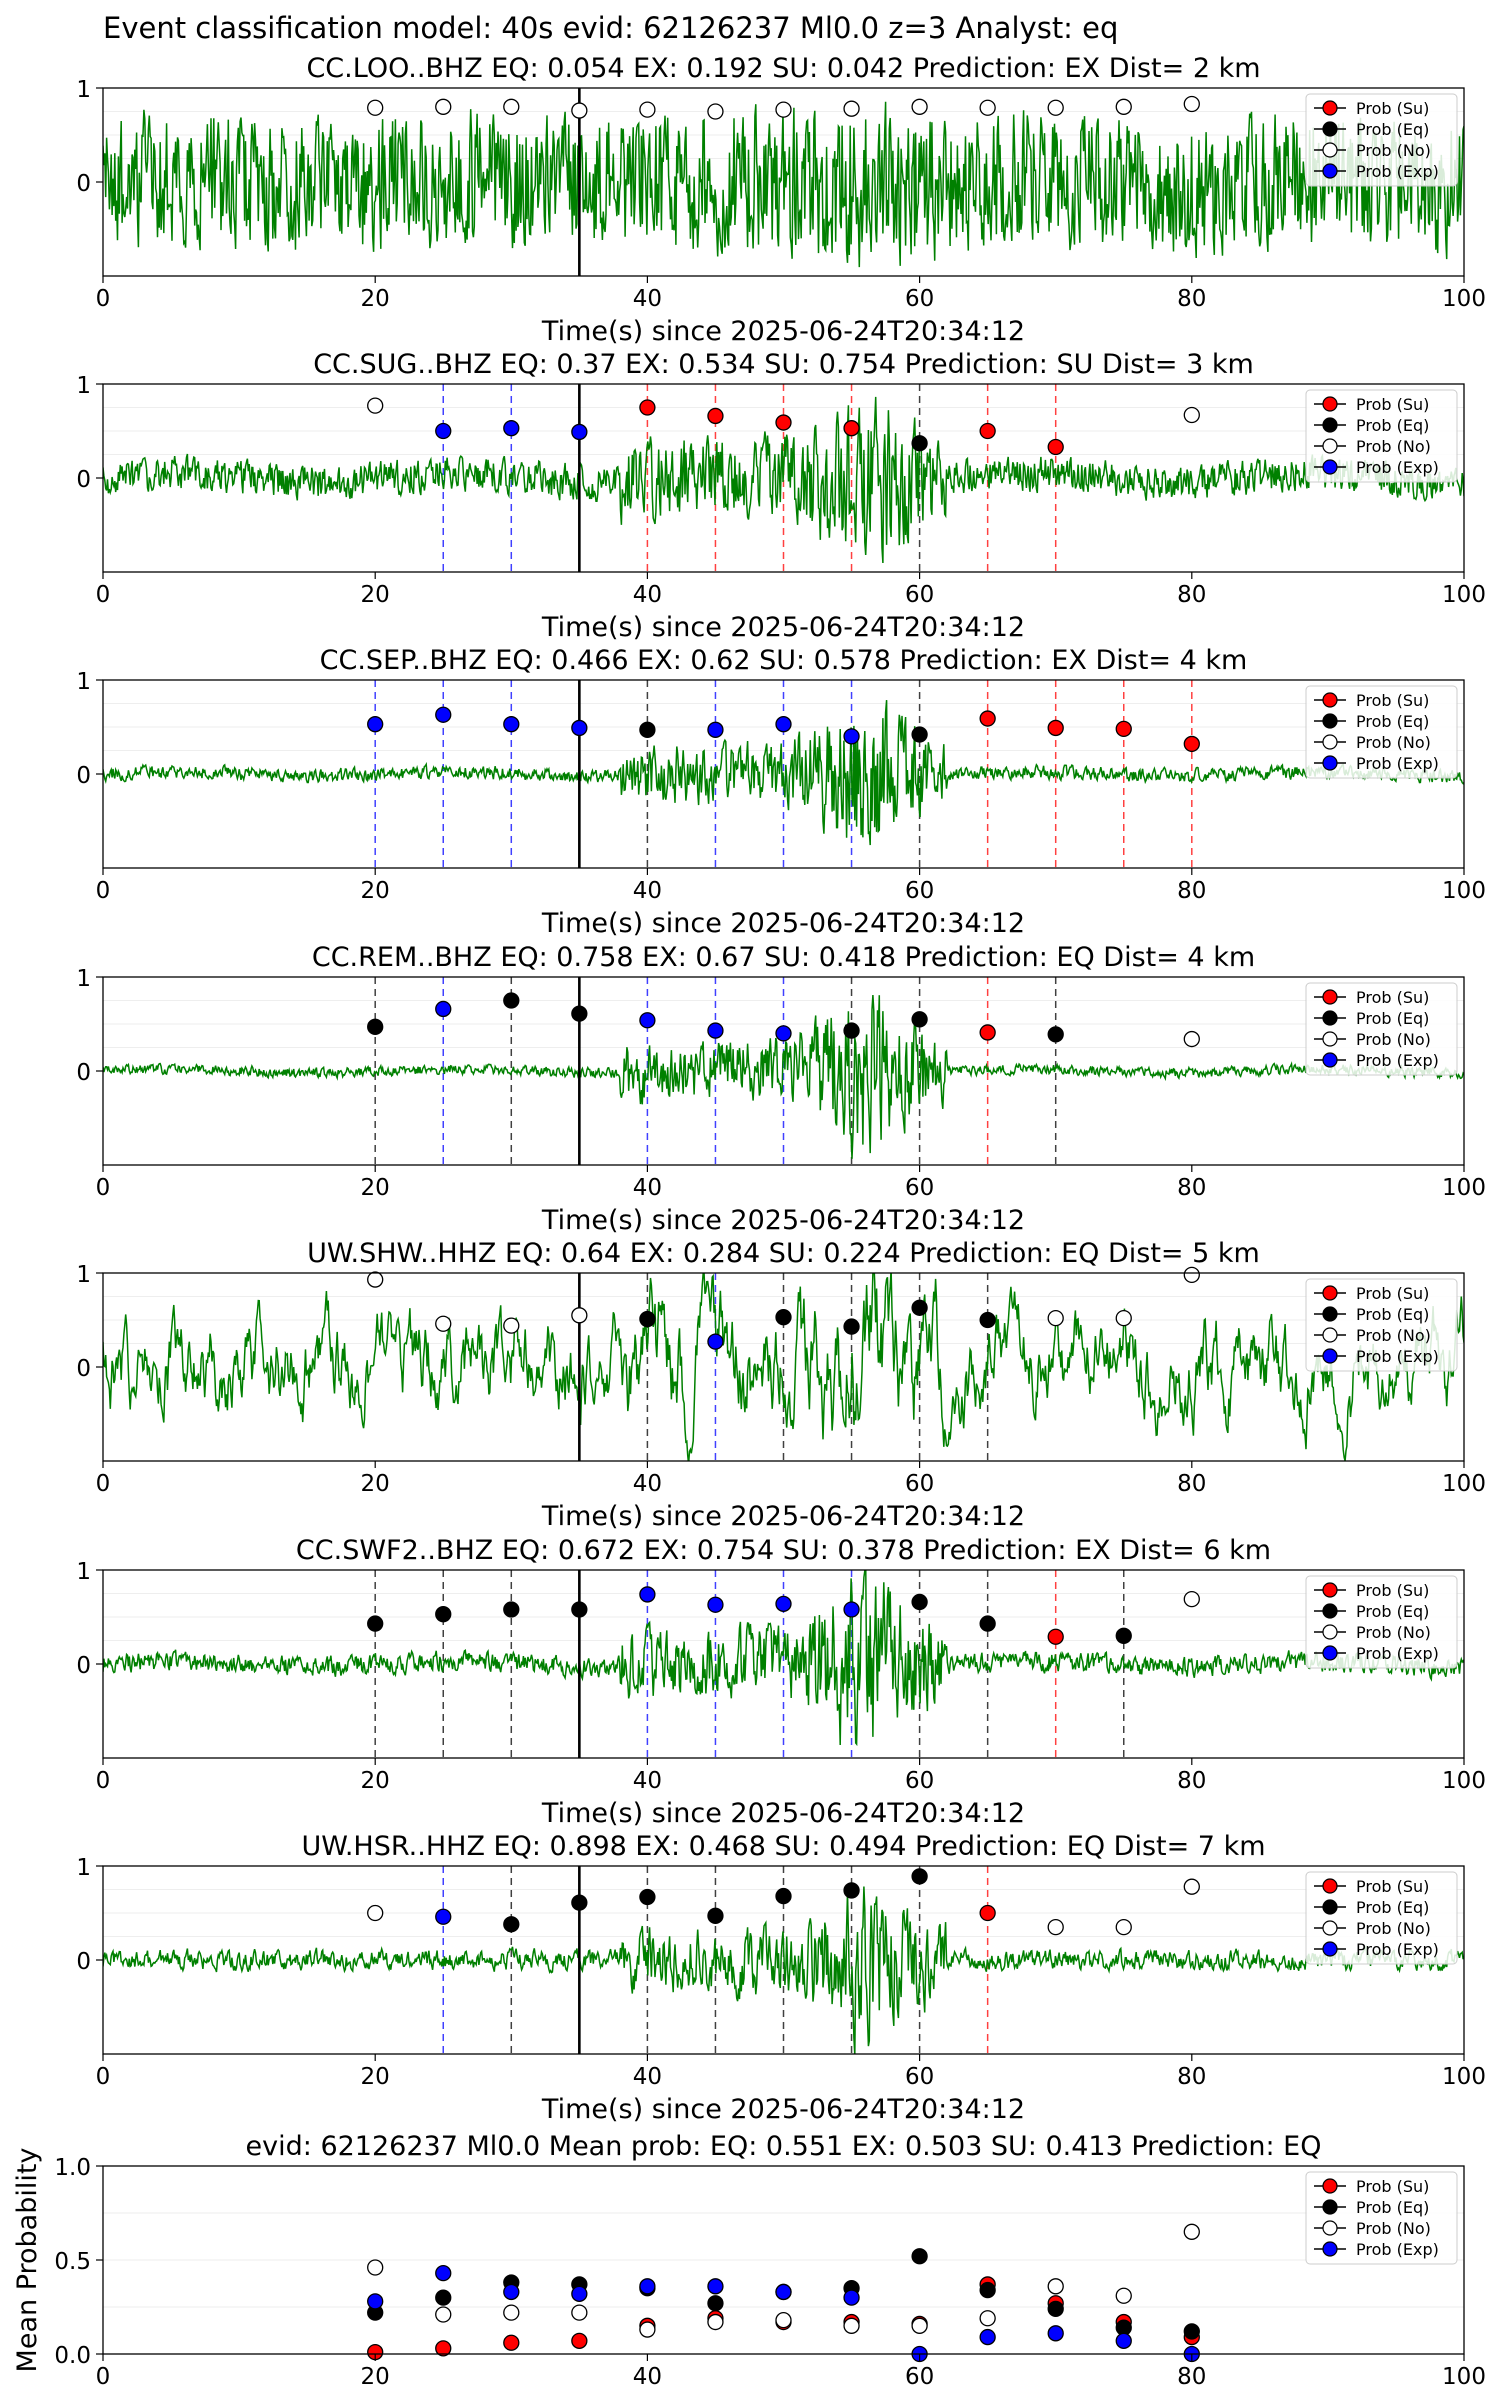 The width and height of the screenshot is (1500, 2400). Describe the element at coordinates (1393, 1335) in the screenshot. I see `station-panel-5-legend-label-No: Prob (No)` at that location.